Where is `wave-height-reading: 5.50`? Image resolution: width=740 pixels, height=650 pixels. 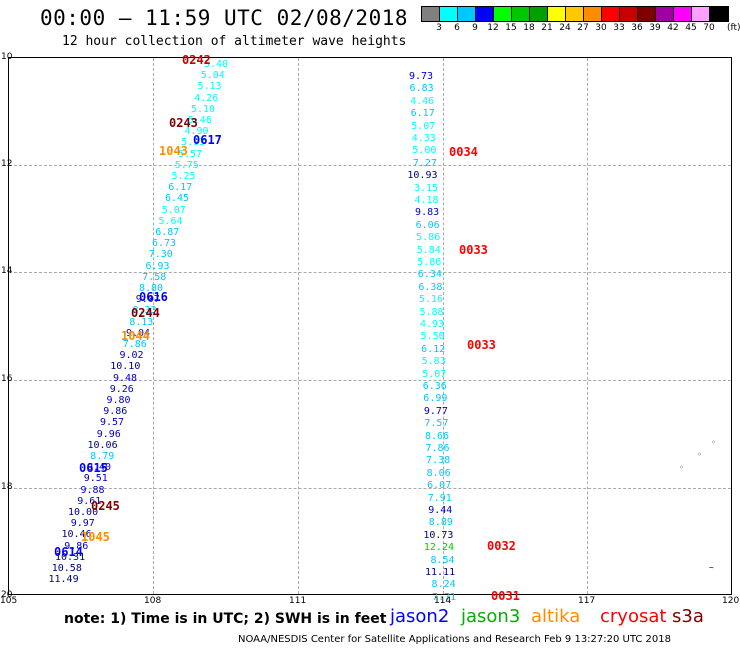
wave-height-reading: 5.50 is located at coordinates (432, 337).